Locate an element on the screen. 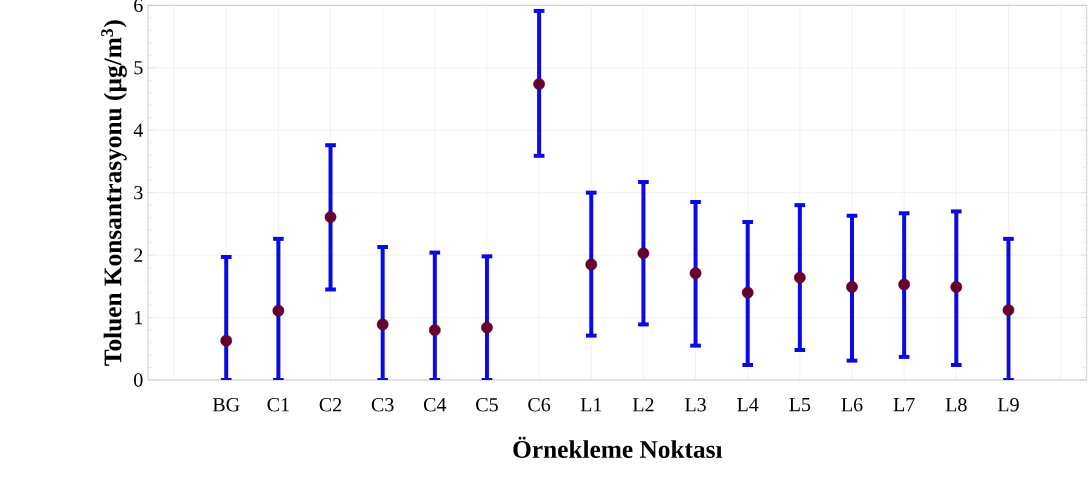 The image size is (1090, 488). x-axis-title: Örnekleme Noktası is located at coordinates (618, 447).